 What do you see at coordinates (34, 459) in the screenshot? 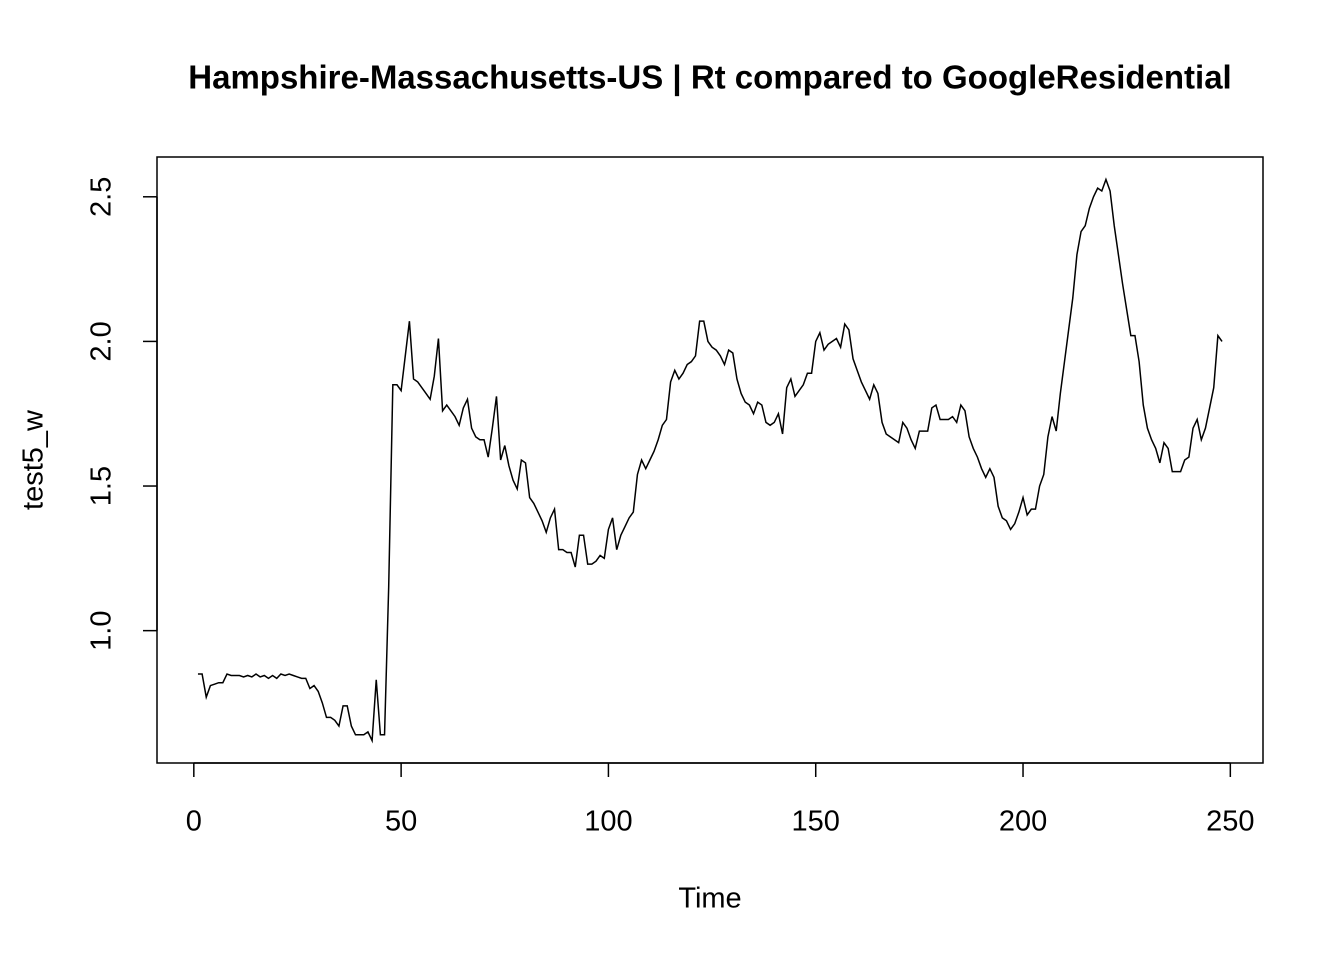
I see `y-axis-label: test5_w` at bounding box center [34, 459].